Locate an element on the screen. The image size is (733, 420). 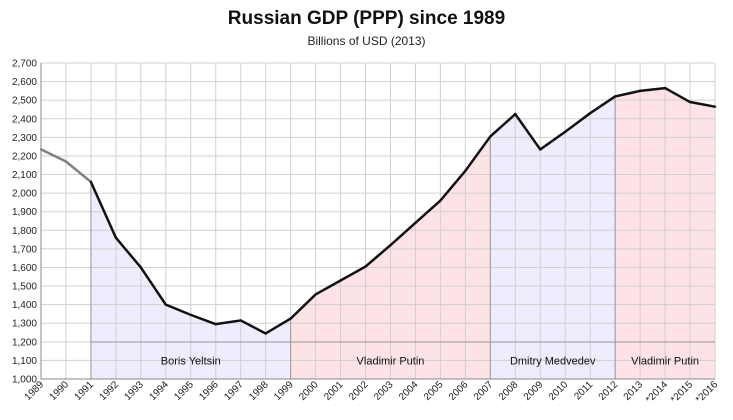
y-tick-label: 1,100 is located at coordinates (24, 361).